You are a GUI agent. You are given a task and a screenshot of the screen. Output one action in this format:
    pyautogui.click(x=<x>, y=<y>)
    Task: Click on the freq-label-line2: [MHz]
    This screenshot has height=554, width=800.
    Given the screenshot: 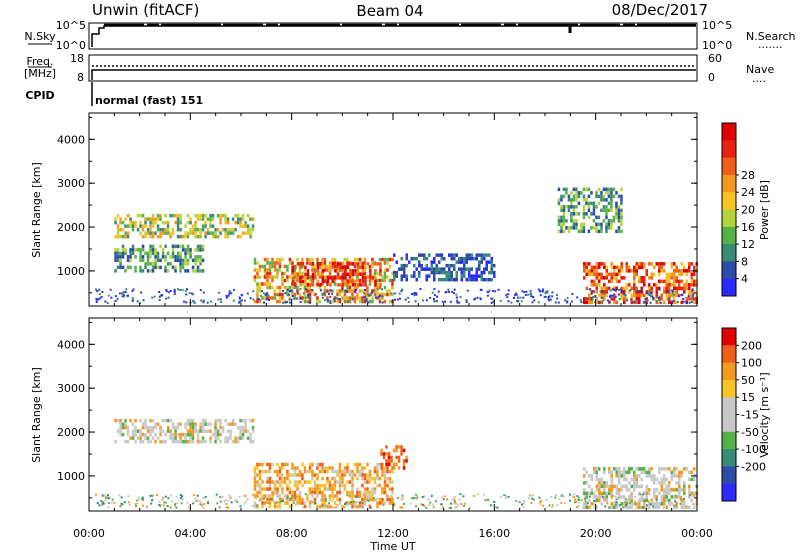 What is the action you would take?
    pyautogui.click(x=40, y=73)
    